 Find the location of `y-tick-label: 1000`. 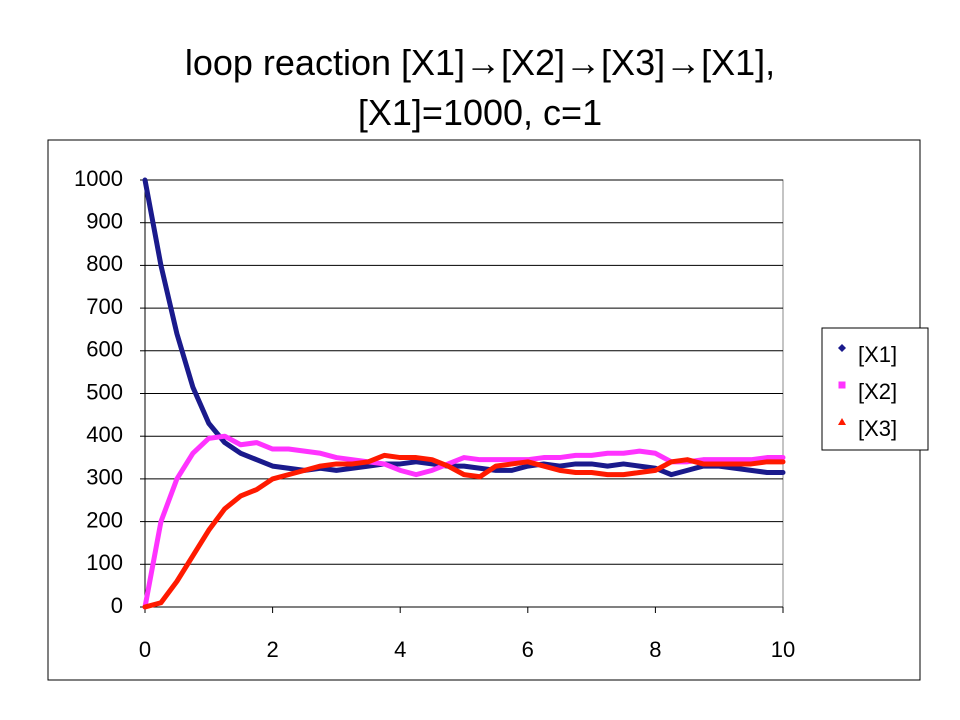

y-tick-label: 1000 is located at coordinates (98, 178).